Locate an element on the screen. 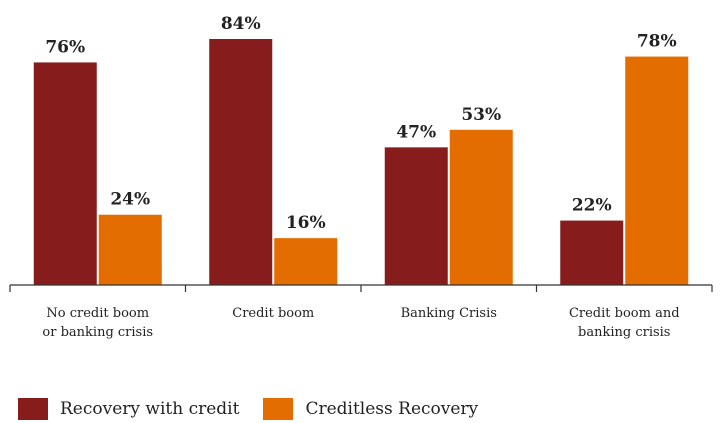  category-label-1: Credit boom is located at coordinates (273, 313).